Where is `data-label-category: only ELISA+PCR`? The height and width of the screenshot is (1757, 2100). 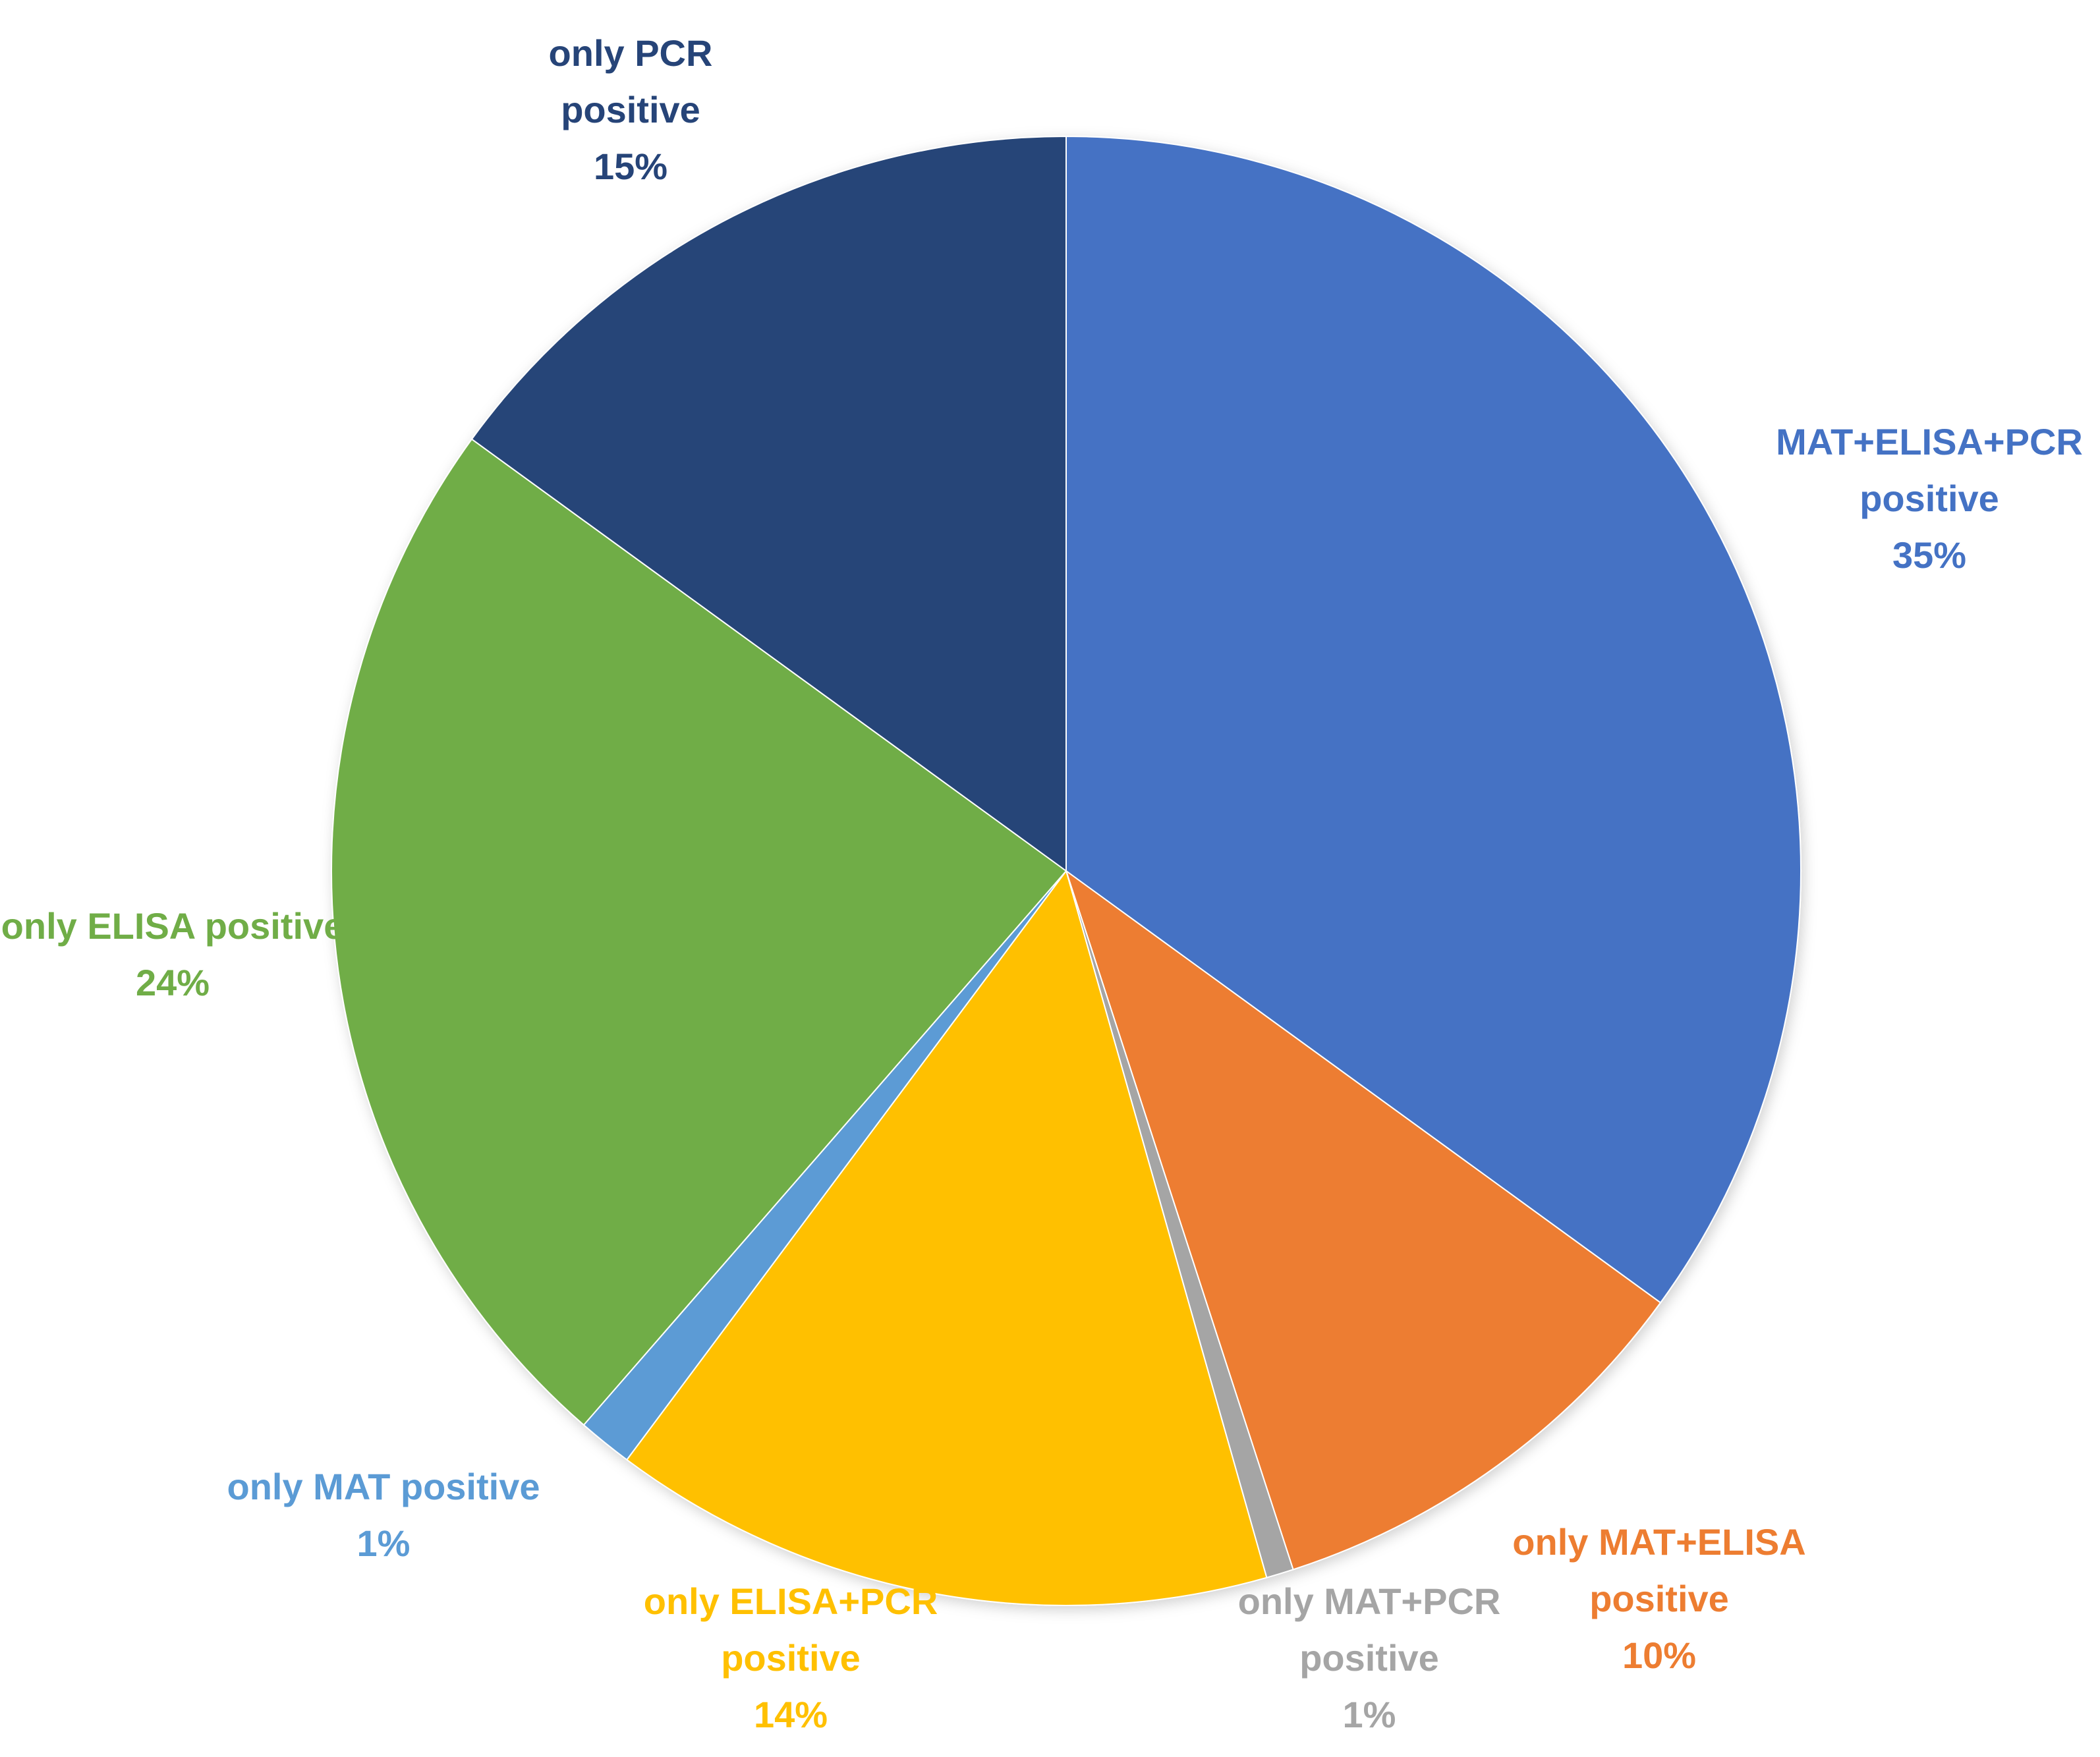
data-label-category: only ELISA+PCR is located at coordinates (791, 1601).